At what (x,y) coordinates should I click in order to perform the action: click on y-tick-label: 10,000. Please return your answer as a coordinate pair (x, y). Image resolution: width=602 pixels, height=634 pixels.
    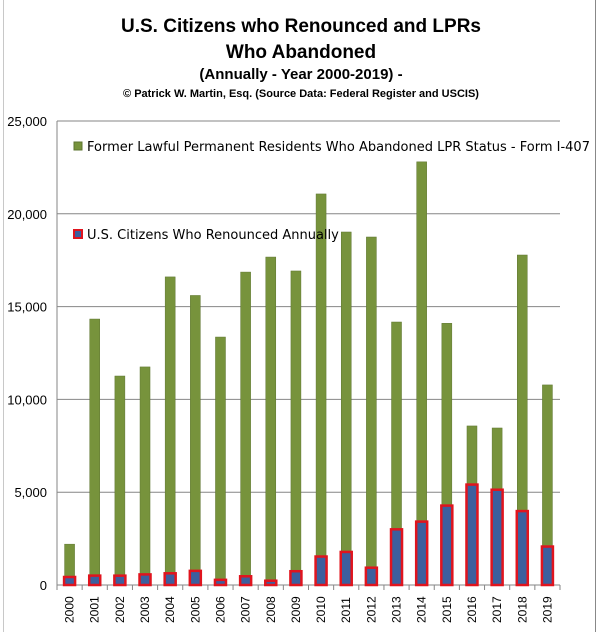
    Looking at the image, I should click on (27, 399).